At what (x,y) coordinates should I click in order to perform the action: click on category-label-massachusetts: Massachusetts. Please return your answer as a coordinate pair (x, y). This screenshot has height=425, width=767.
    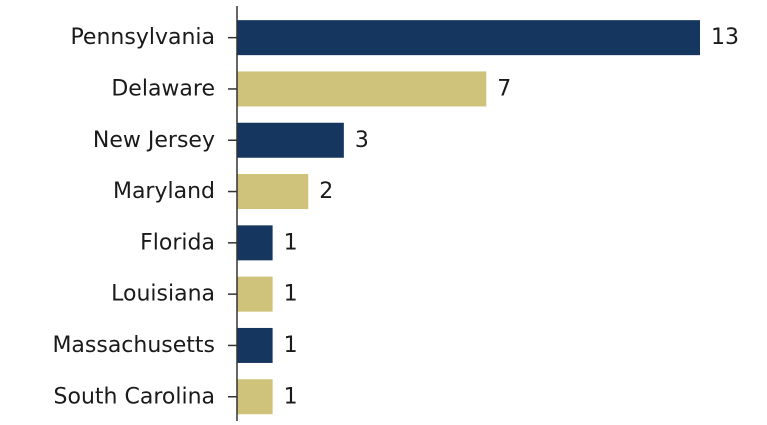
    Looking at the image, I should click on (133, 345).